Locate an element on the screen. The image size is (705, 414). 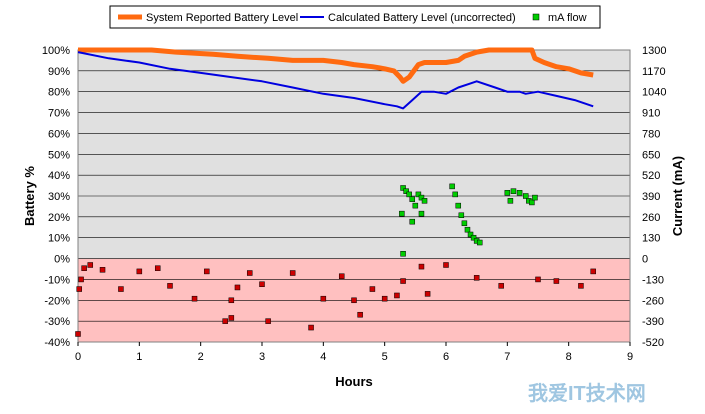
y2-tick-label: 650 is located at coordinates (651, 155).